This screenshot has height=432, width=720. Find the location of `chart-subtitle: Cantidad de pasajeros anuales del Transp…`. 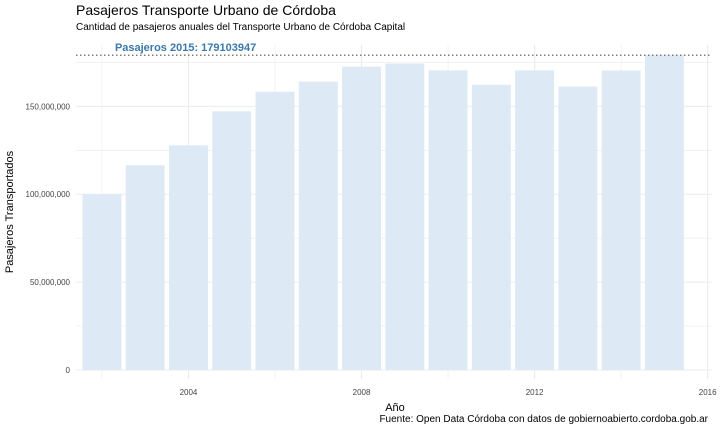

chart-subtitle: Cantidad de pasajeros anuales del Transp… is located at coordinates (241, 27).